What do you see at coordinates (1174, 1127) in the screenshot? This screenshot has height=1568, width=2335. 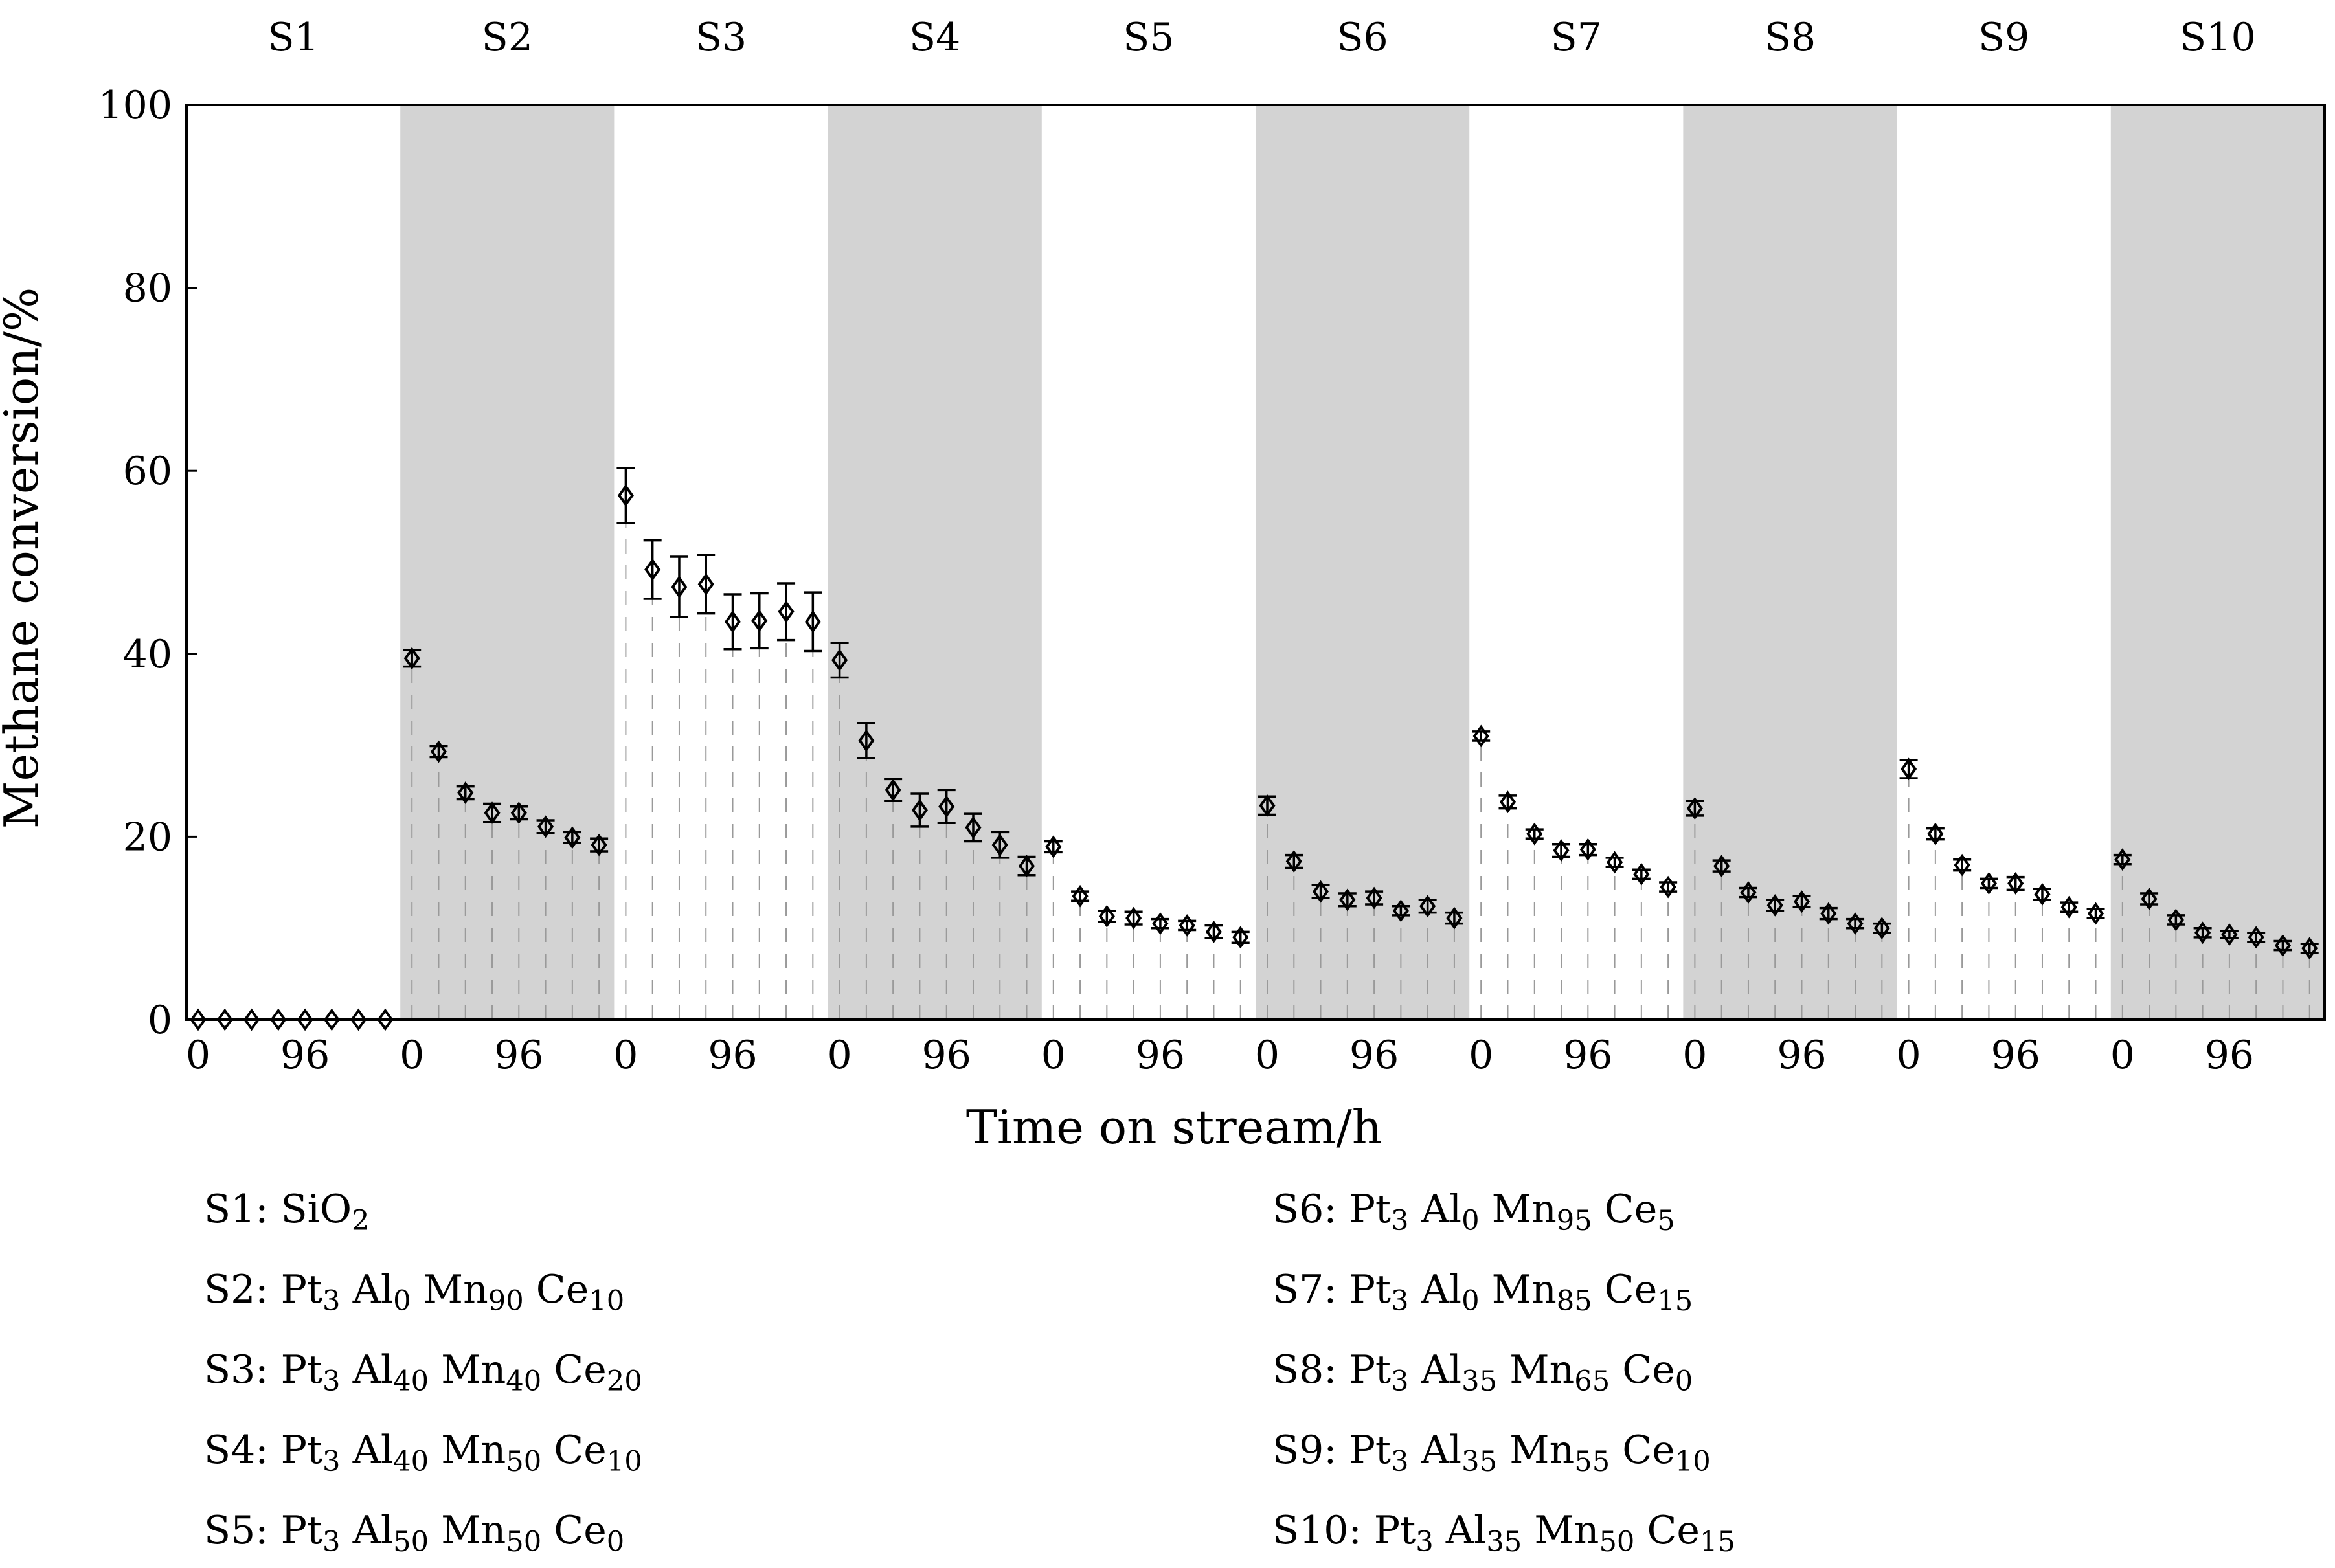 I see `x-axis-label: Time on stream/h` at bounding box center [1174, 1127].